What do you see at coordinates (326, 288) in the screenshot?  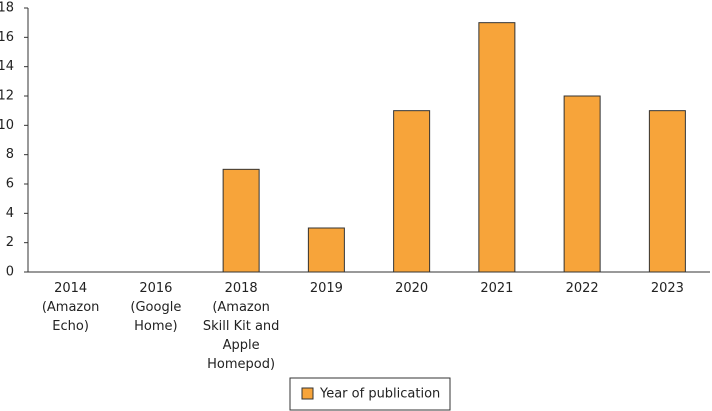 I see `x-tick-label: 2019` at bounding box center [326, 288].